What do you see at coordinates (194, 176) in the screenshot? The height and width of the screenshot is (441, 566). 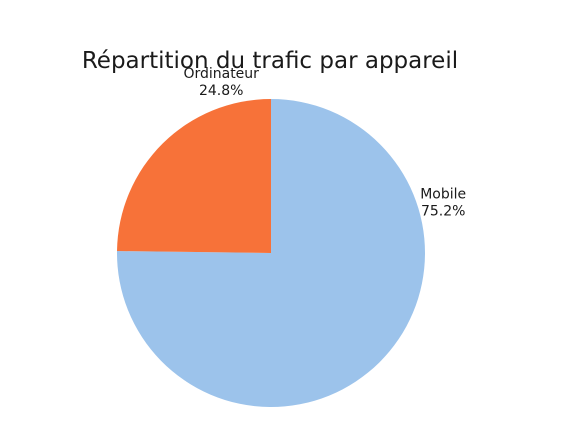 I see `pie-slice-ordinateur` at bounding box center [194, 176].